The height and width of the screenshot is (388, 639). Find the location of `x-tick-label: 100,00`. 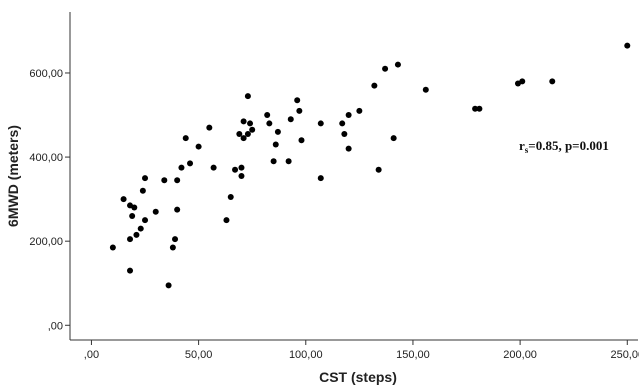

x-tick-label: 100,00 is located at coordinates (306, 355).